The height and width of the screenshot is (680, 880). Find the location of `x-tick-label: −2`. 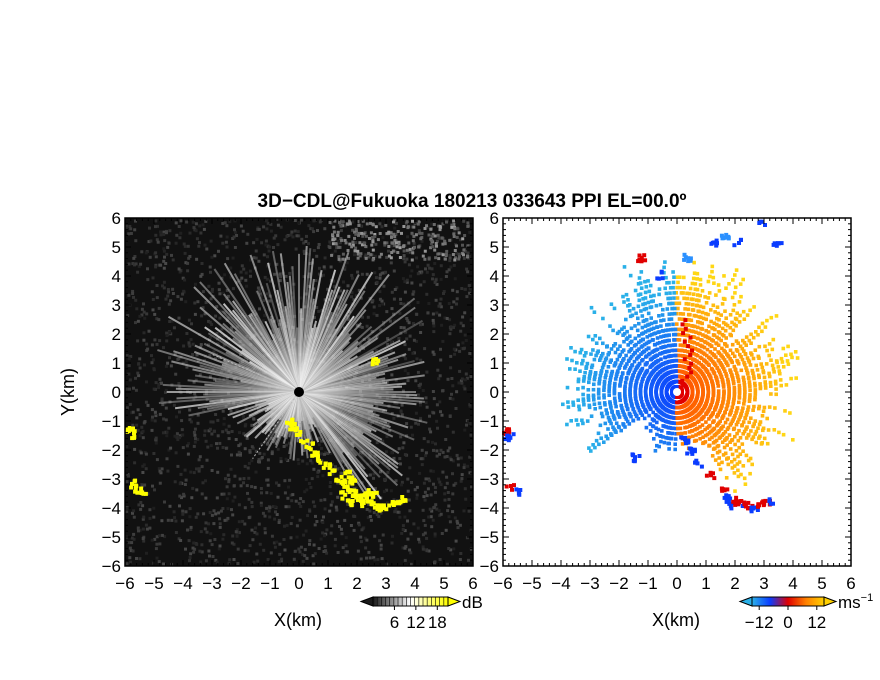

x-tick-label: −2 is located at coordinates (240, 583).